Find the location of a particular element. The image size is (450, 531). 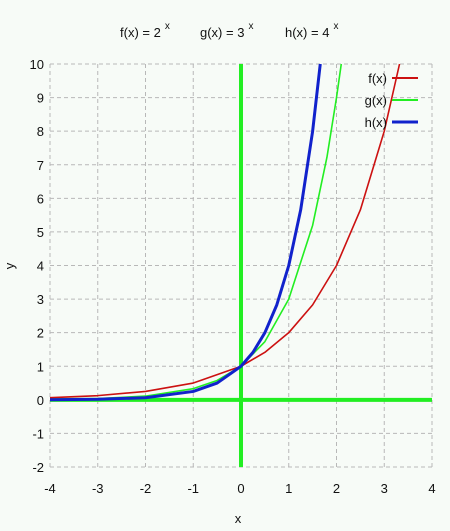

y-axis-label: y is located at coordinates (9, 265).